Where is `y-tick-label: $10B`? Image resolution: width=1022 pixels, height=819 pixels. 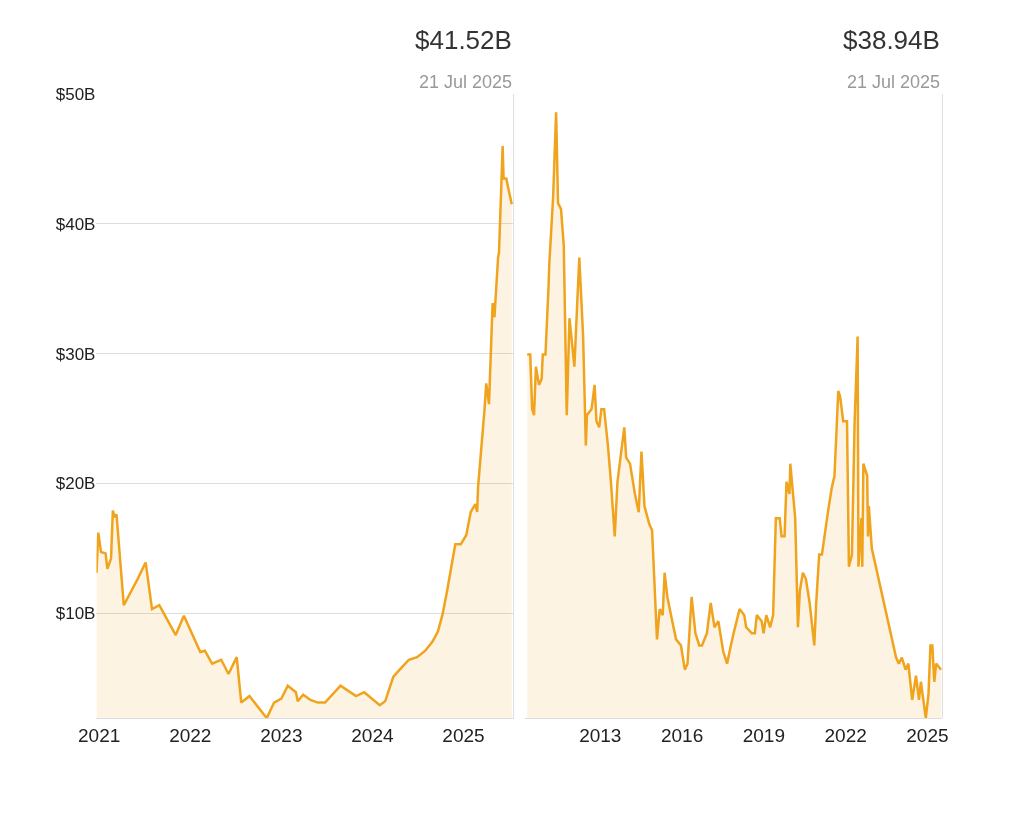 y-tick-label: $10B is located at coordinates (75, 613).